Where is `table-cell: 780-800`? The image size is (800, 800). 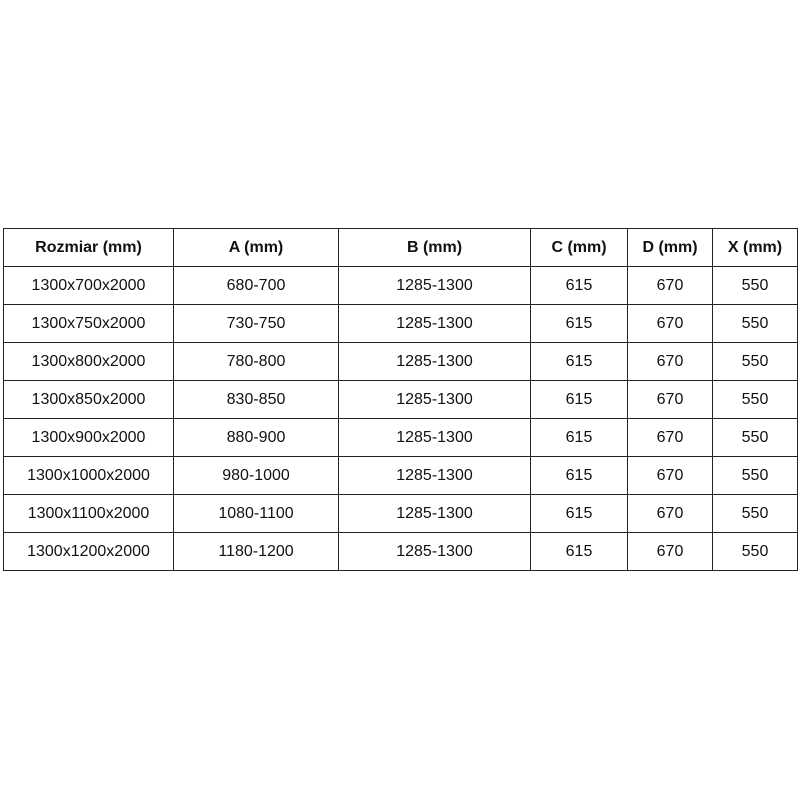
table-cell: 780-800 is located at coordinates (256, 361).